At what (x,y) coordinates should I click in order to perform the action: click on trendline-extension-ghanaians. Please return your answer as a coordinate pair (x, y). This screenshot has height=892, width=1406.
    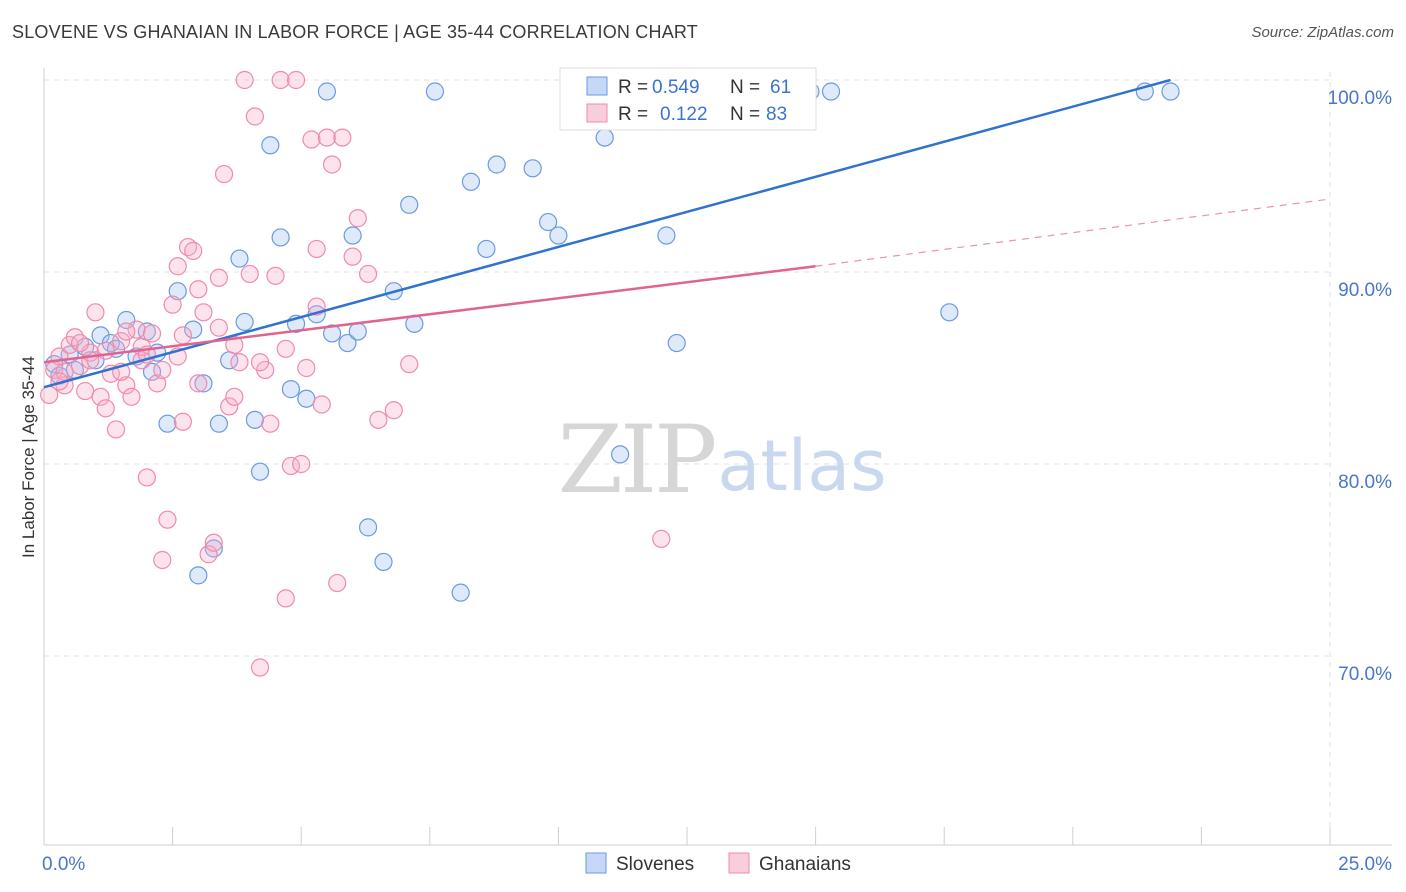
    Looking at the image, I should click on (1073, 232).